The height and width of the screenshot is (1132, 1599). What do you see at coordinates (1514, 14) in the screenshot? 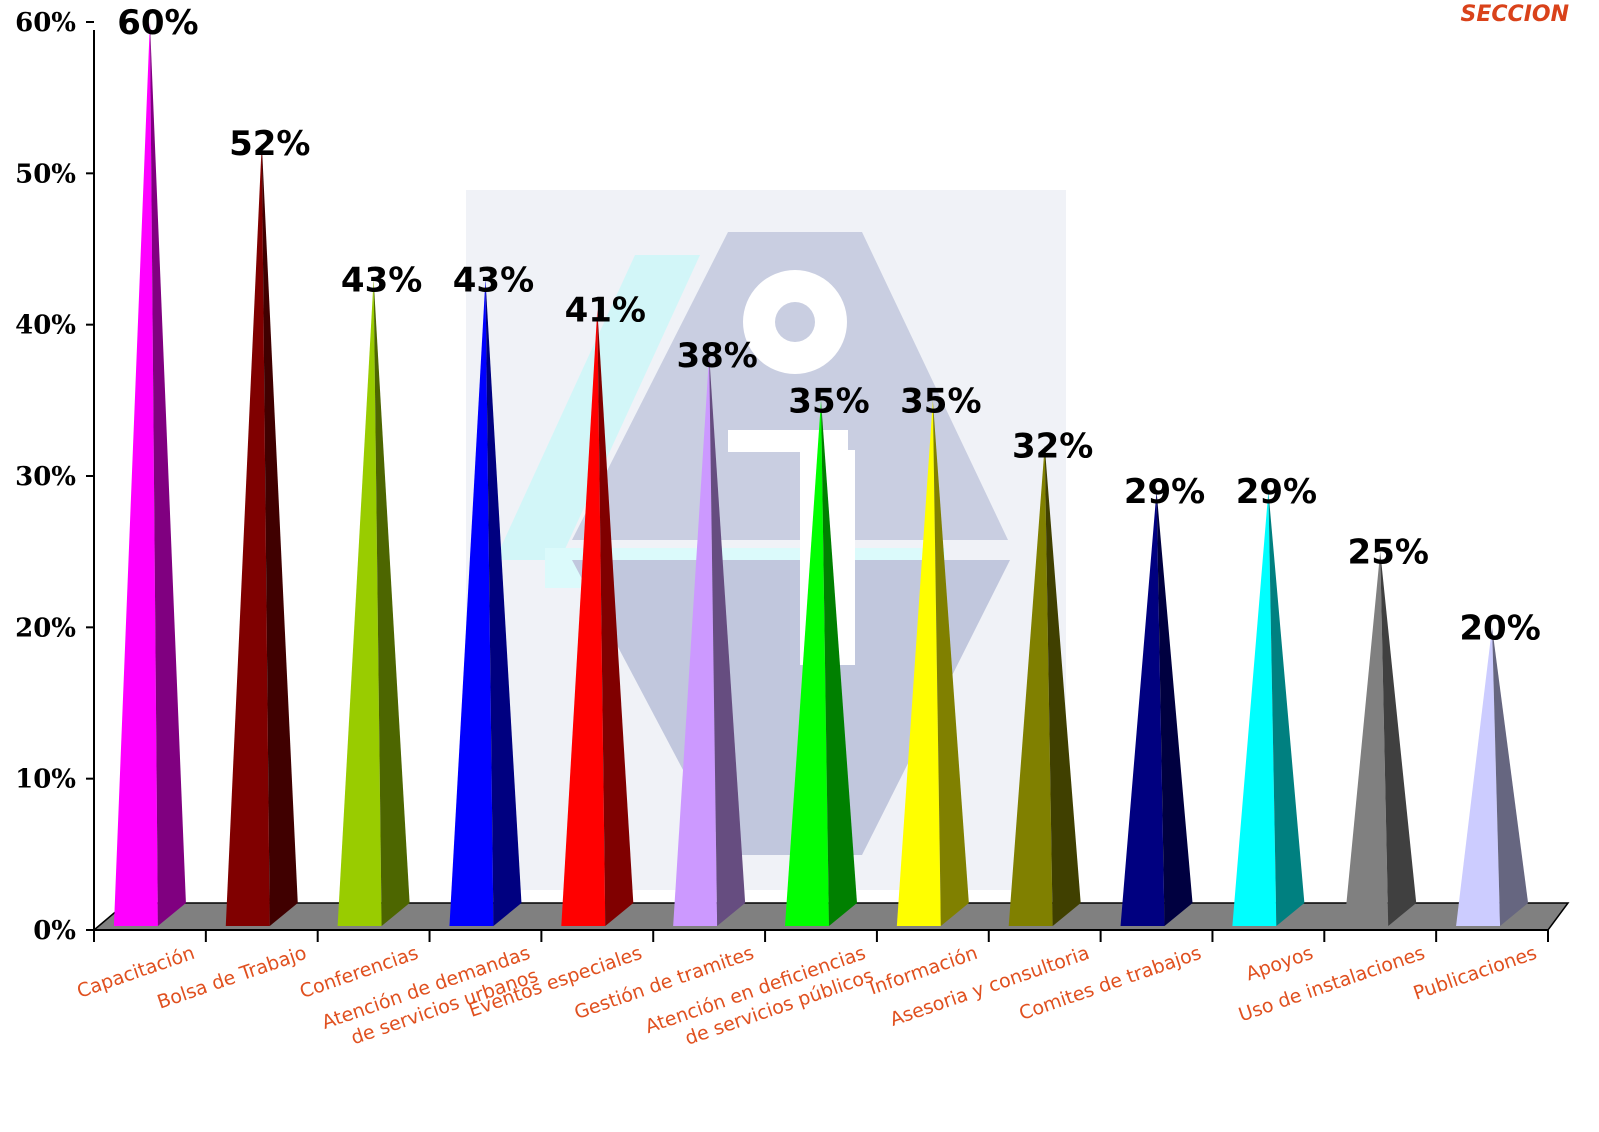
I see `section-label: SECCION` at bounding box center [1514, 14].